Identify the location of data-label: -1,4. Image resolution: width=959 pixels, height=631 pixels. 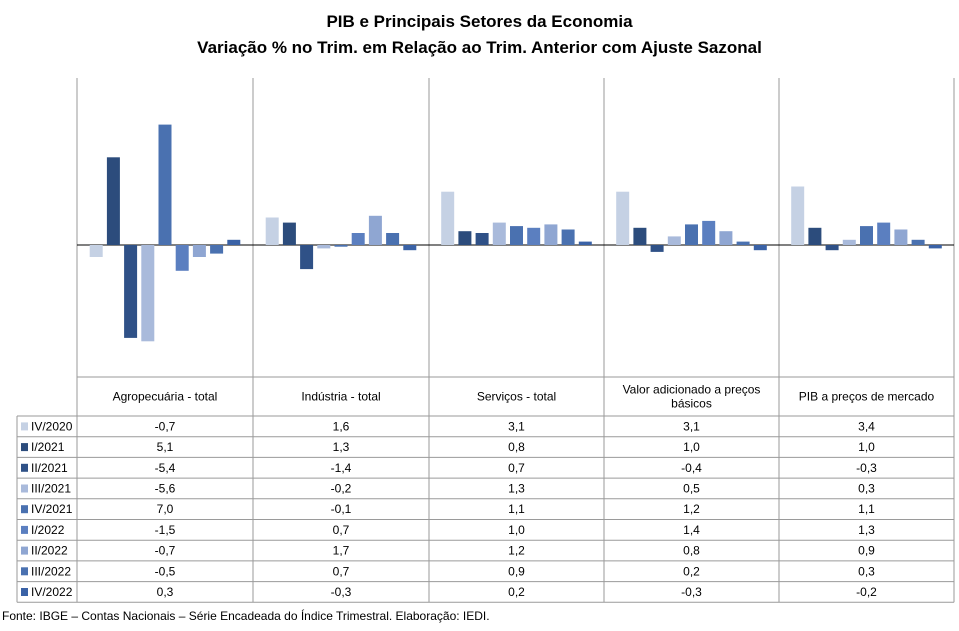
(341, 468).